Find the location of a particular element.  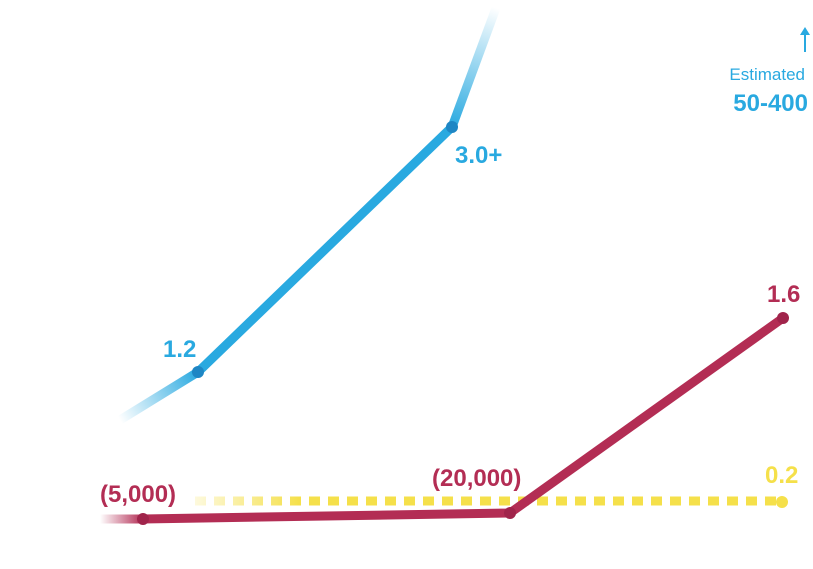

blue-point-2-label: 3.0+ is located at coordinates (478, 155).